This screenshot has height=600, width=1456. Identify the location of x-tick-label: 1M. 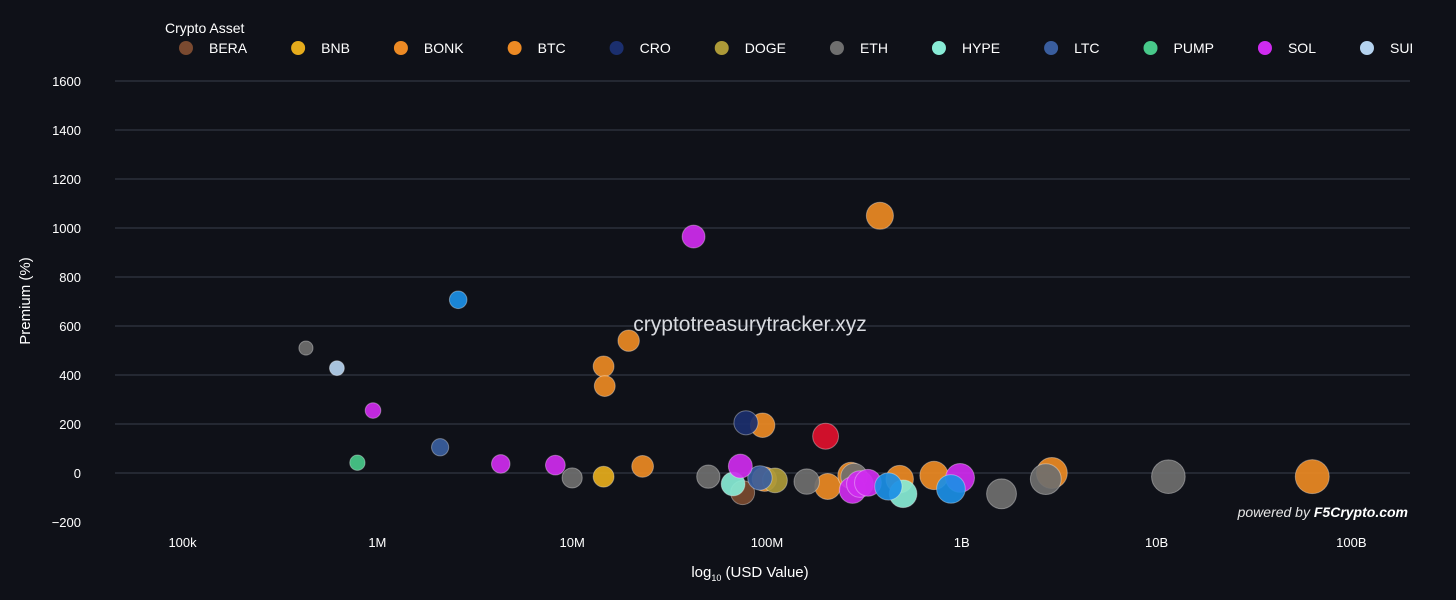
(377, 542).